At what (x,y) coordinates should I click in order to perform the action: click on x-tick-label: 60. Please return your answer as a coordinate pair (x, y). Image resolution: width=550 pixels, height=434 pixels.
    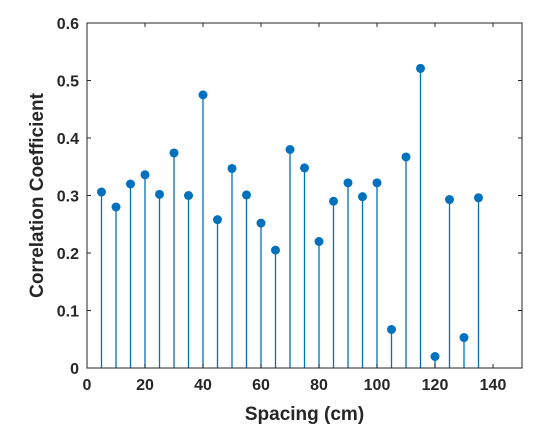
    Looking at the image, I should click on (261, 385).